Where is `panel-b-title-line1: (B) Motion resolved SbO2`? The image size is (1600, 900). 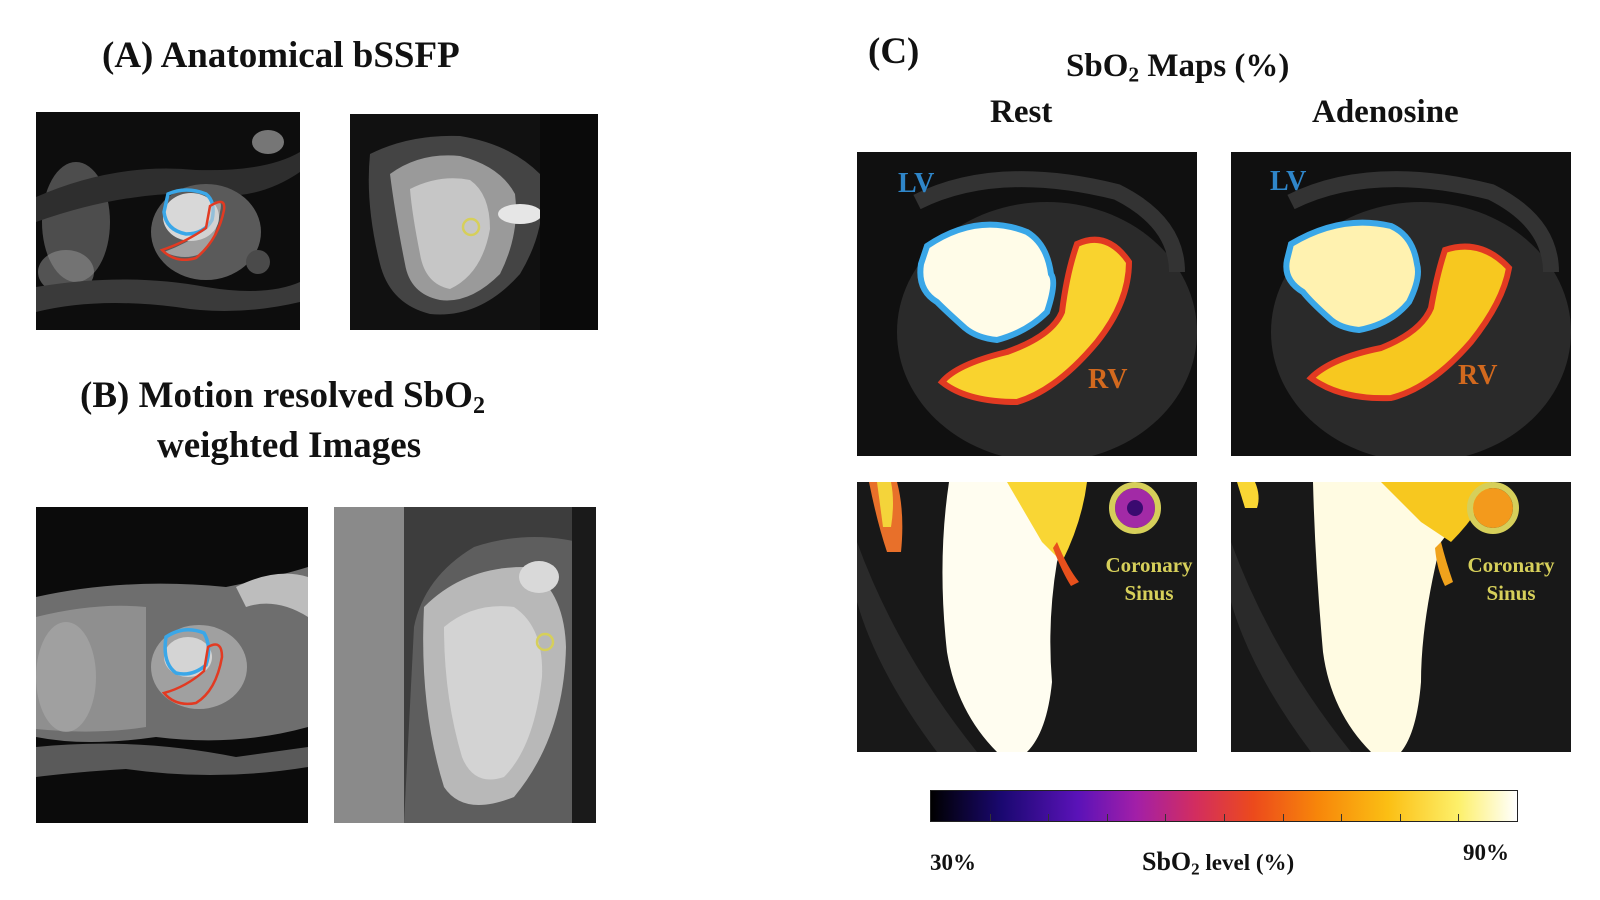
panel-b-title-line1: (B) Motion resolved SbO2 is located at coordinates (282, 397).